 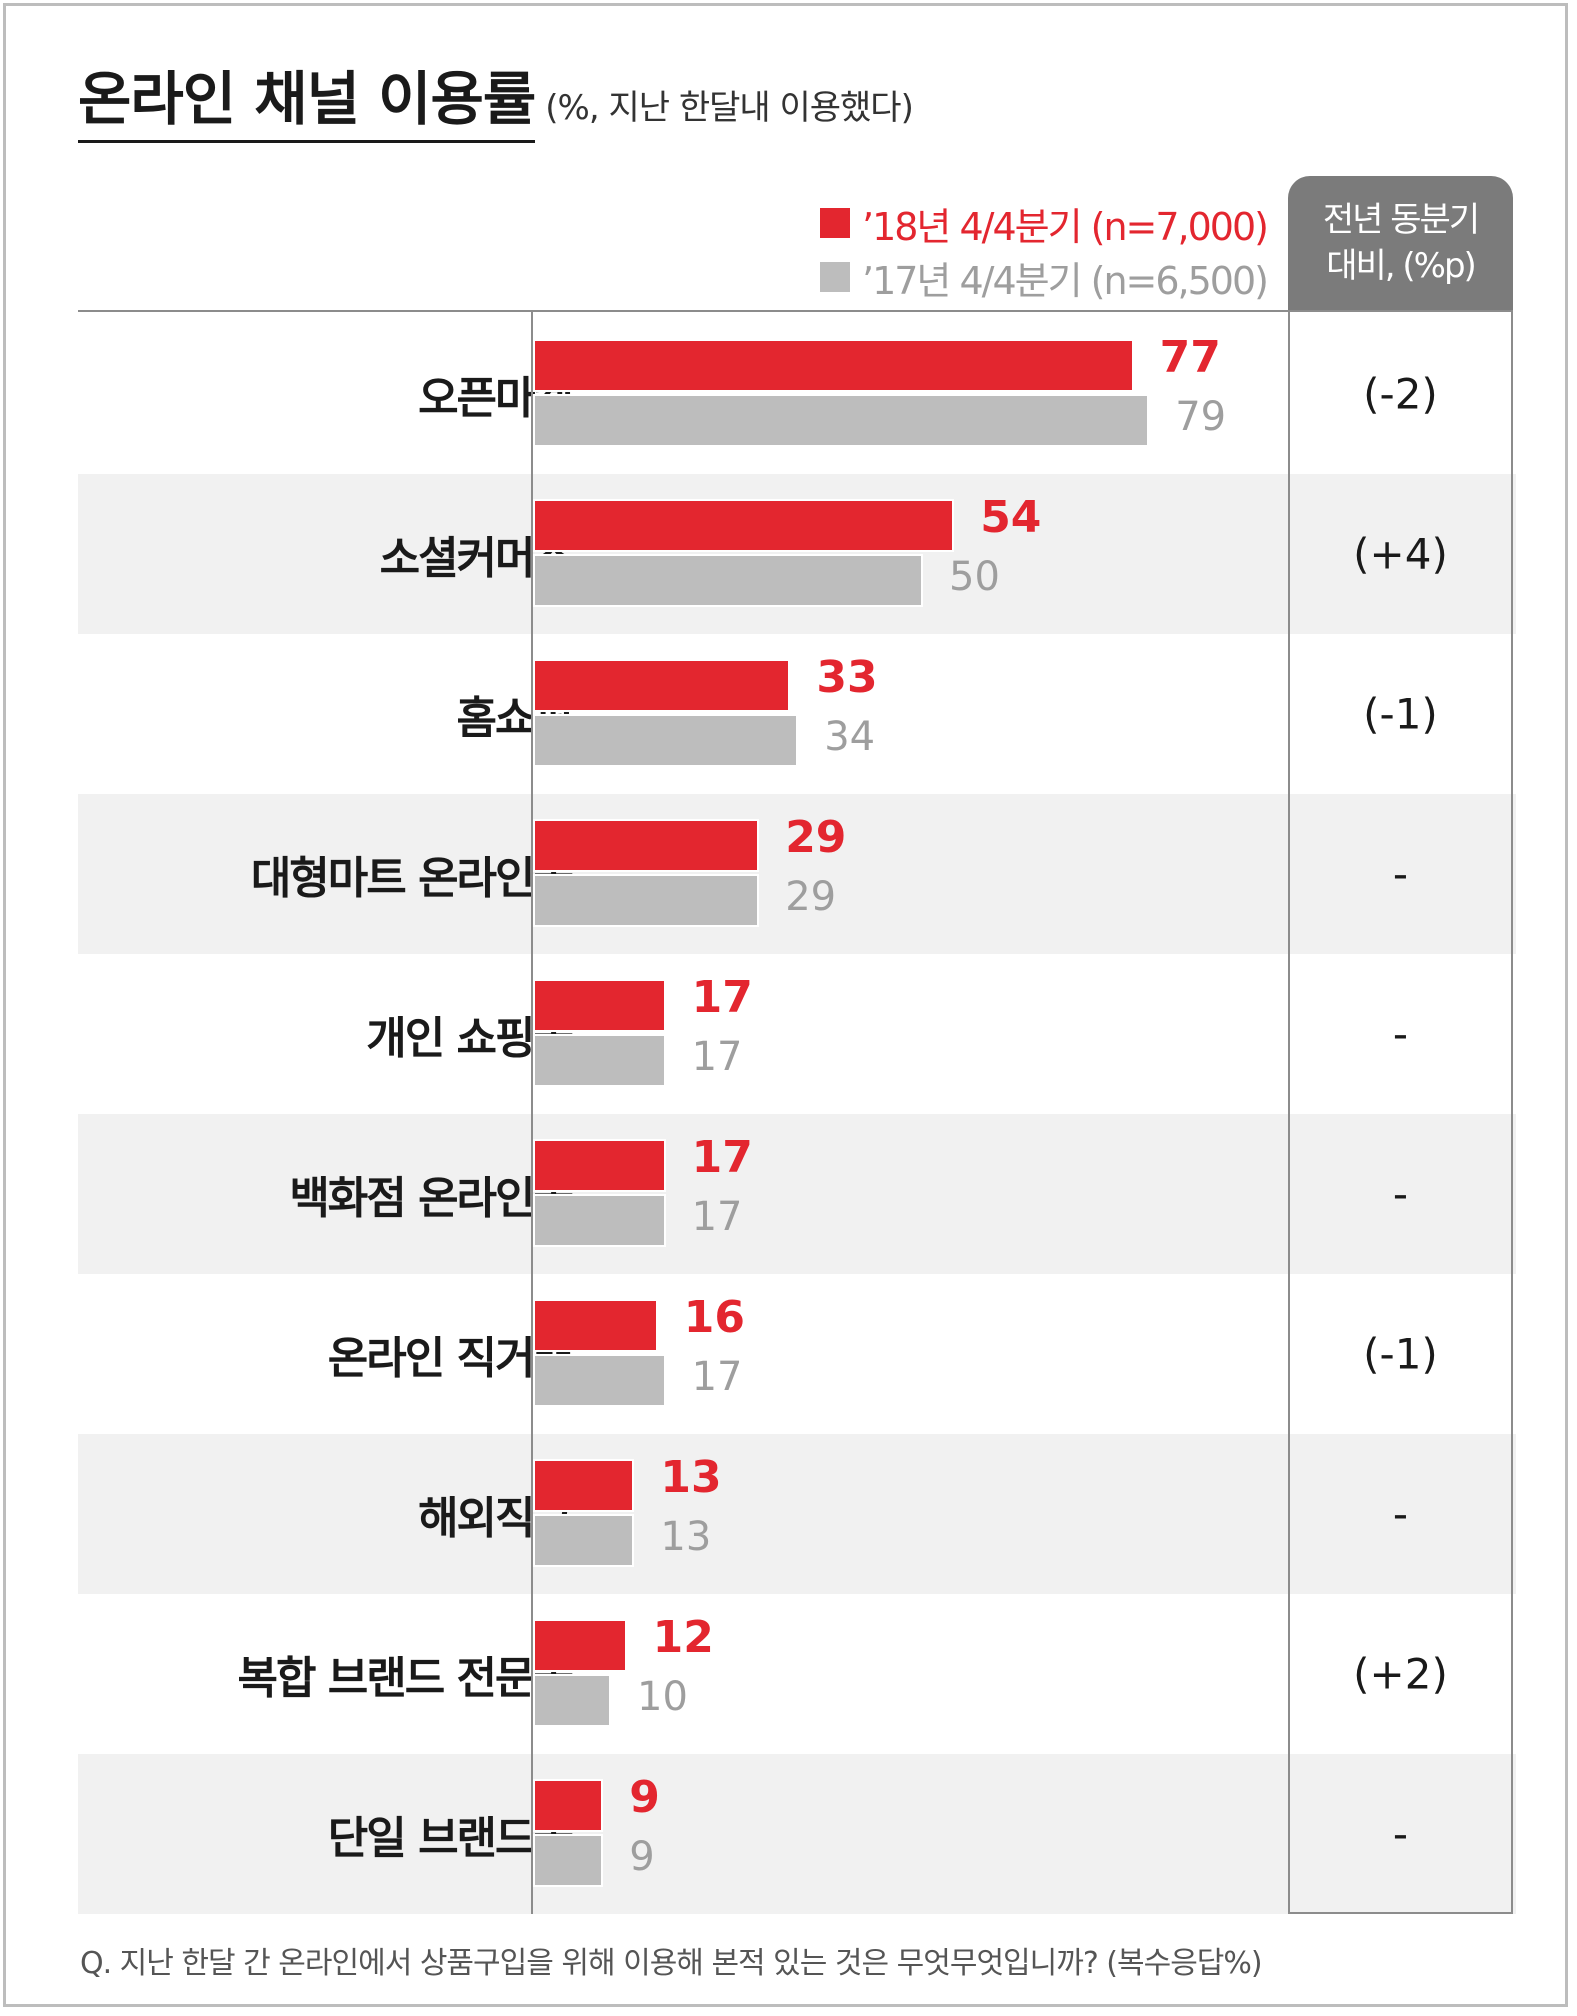 What do you see at coordinates (797, 1834) in the screenshot?
I see `chart-row: 단일 브랜드몰 9 9-` at bounding box center [797, 1834].